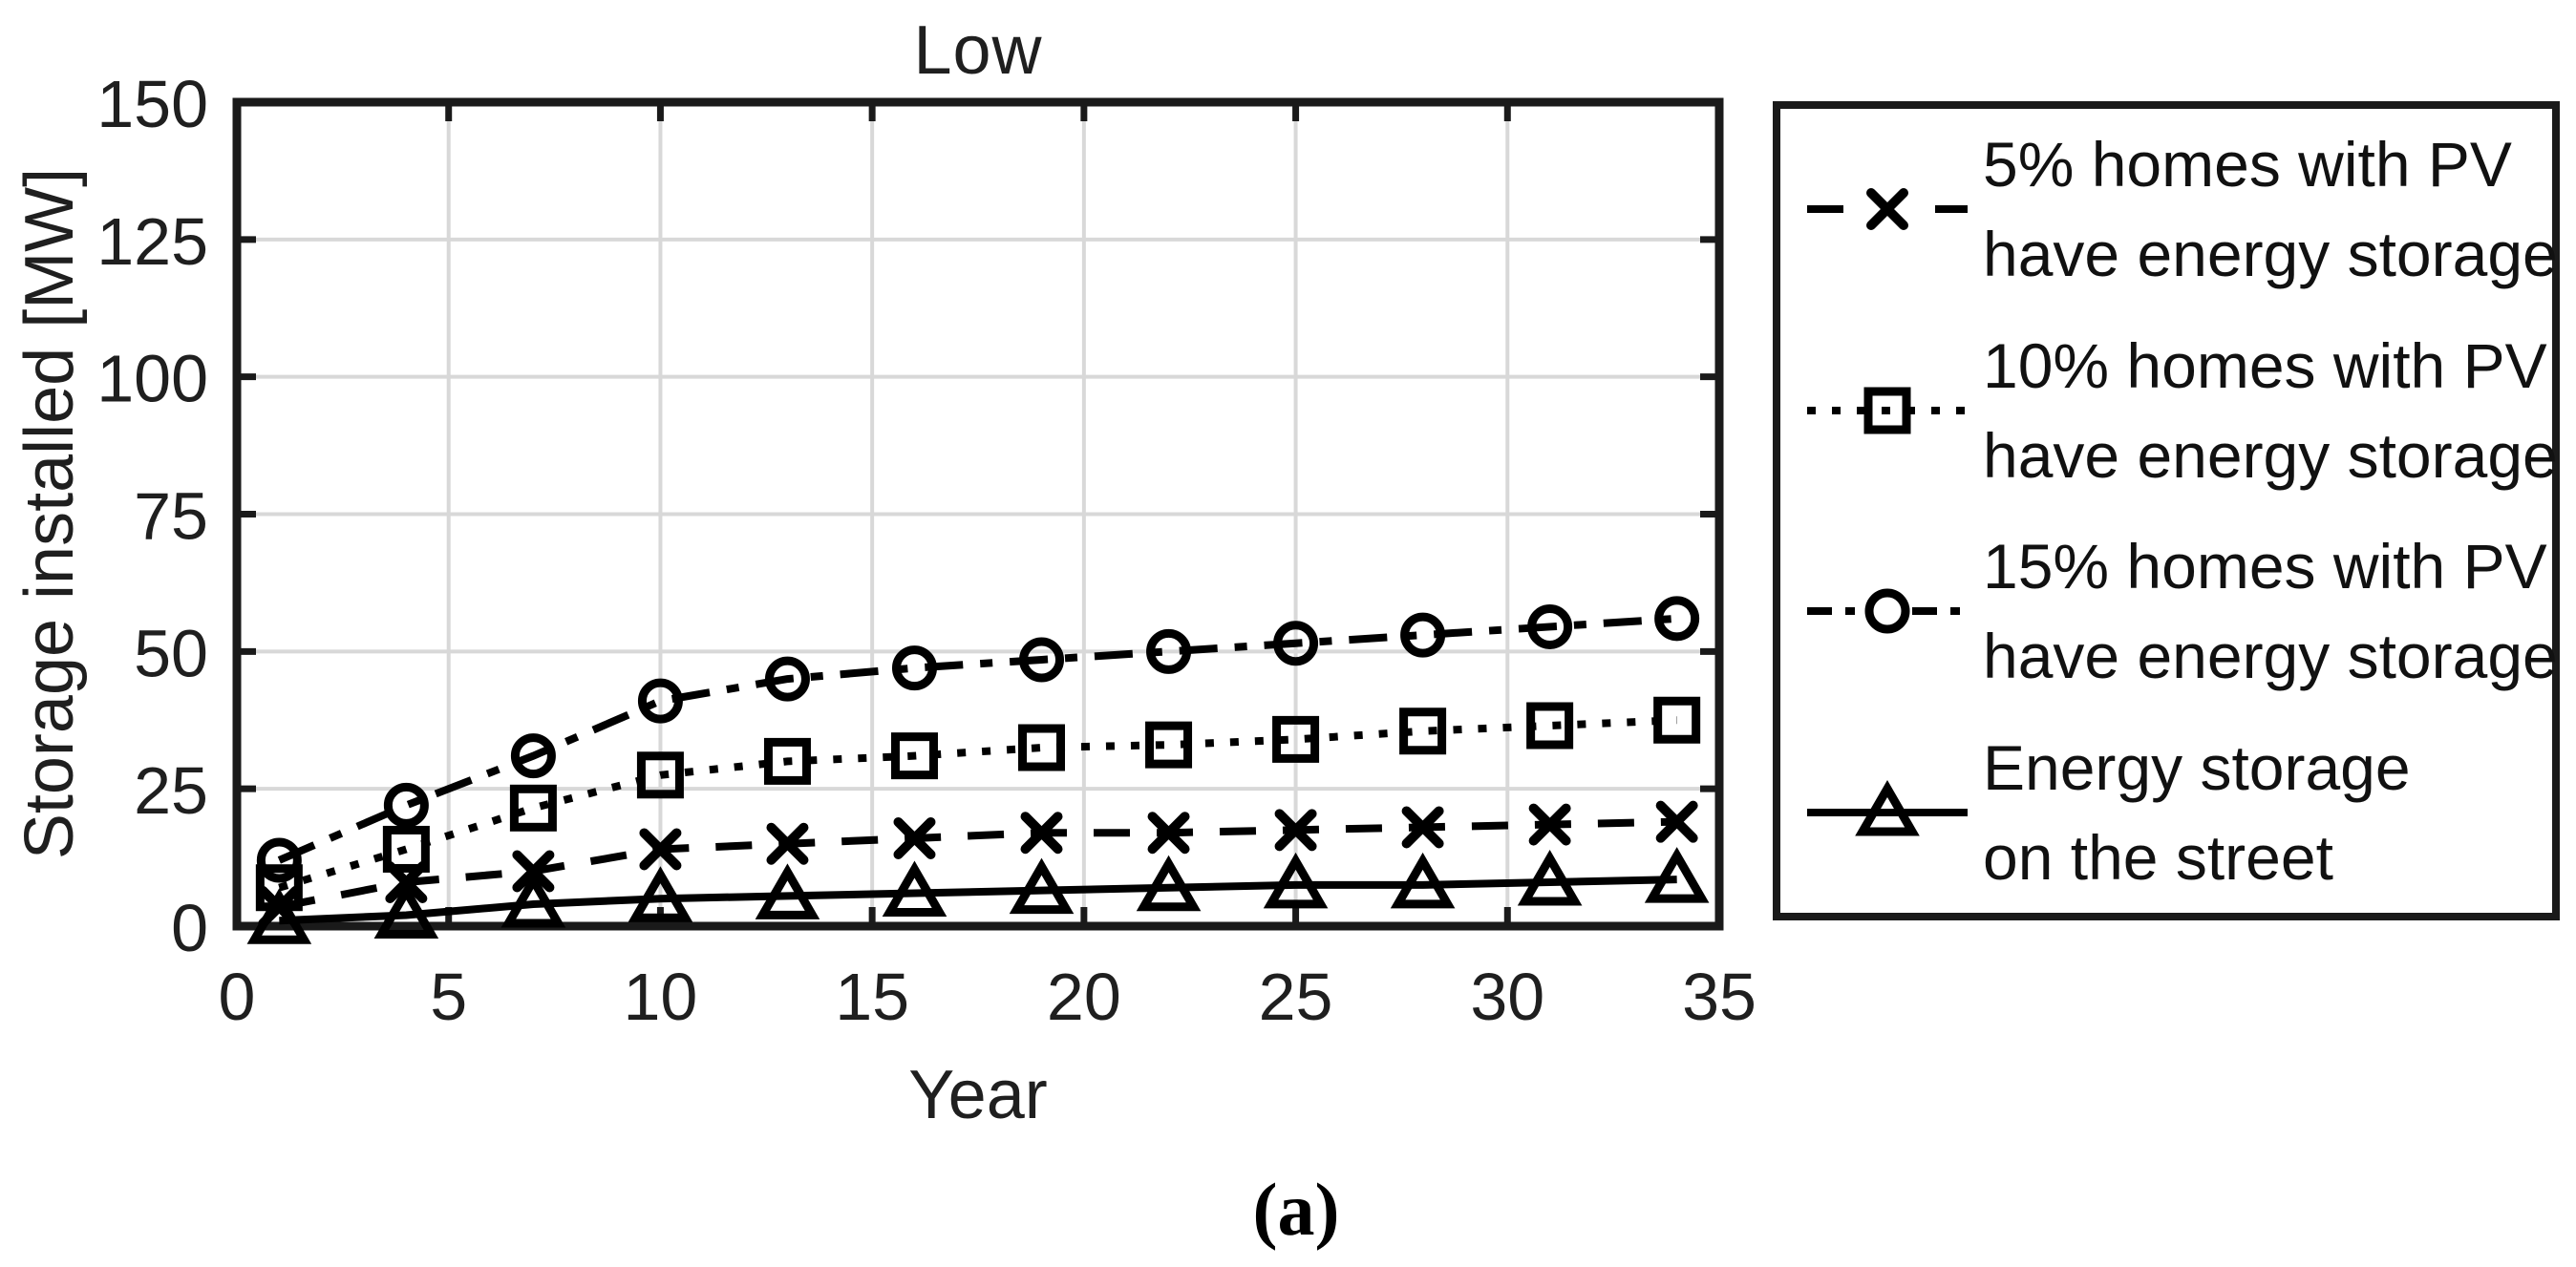 The width and height of the screenshot is (2576, 1267). Describe the element at coordinates (872, 997) in the screenshot. I see `x-tick-label: 15` at that location.